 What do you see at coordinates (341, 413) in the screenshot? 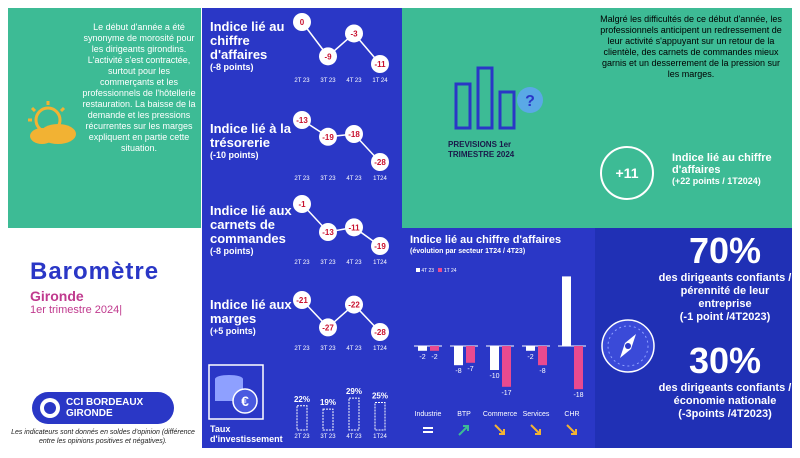
I see `investment-chart: 22% 2T 23 19% 3T 23 29% 4T 23 25% 1T24` at bounding box center [341, 413].